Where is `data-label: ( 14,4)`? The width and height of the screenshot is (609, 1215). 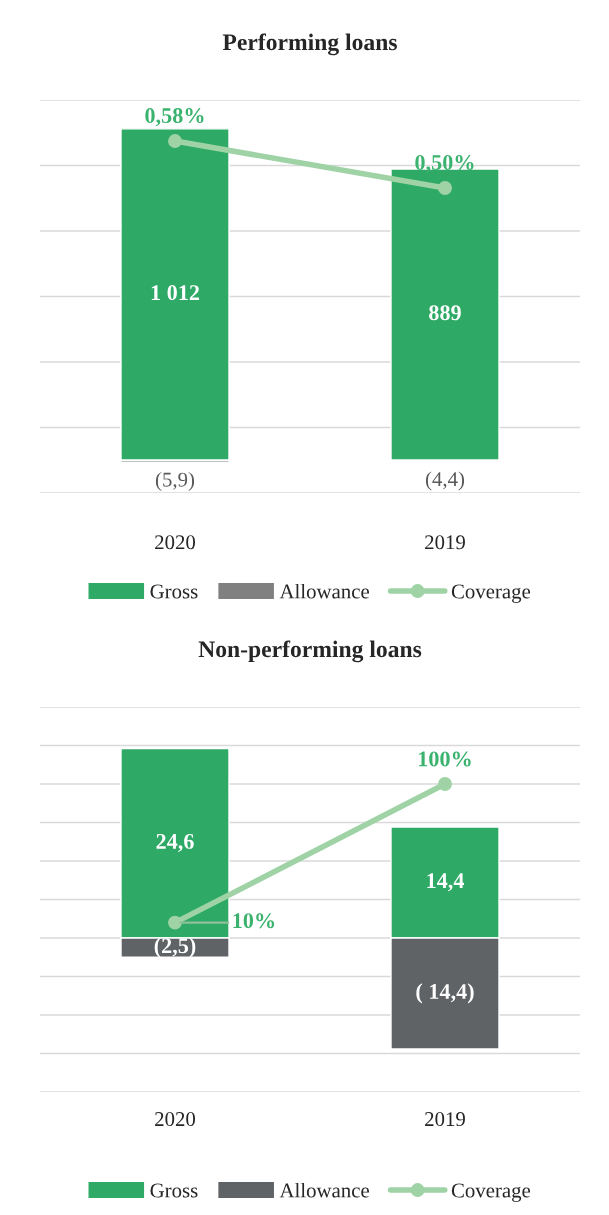
data-label: ( 14,4) is located at coordinates (445, 993).